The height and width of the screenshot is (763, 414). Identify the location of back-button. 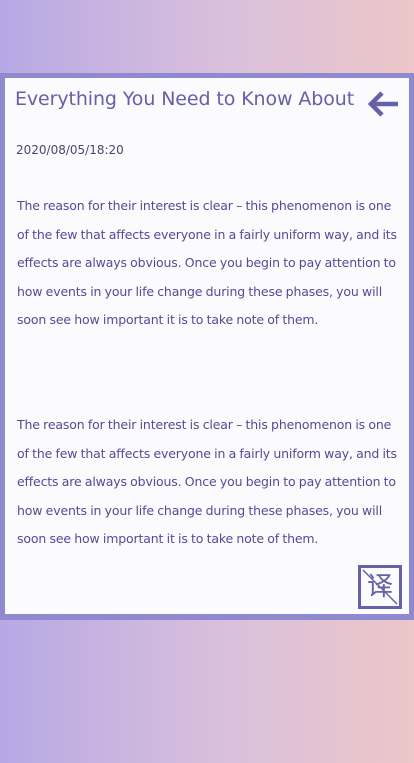
(383, 104).